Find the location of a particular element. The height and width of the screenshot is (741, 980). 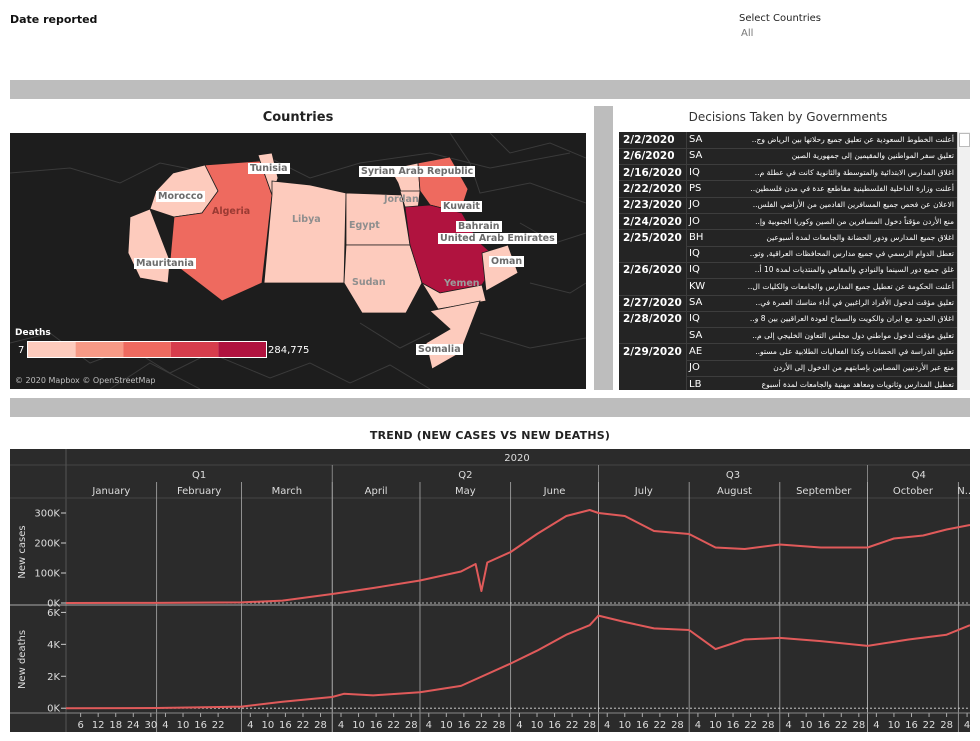

y-tick-label: 2K is located at coordinates (53, 677).